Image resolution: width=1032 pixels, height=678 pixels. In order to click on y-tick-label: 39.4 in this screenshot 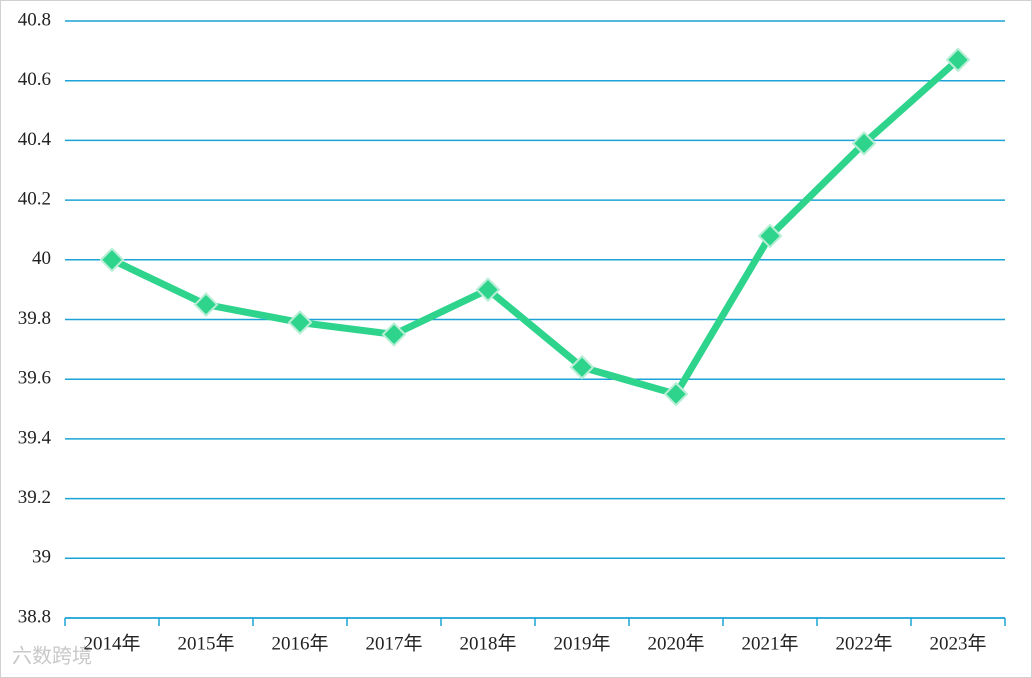, I will do `click(35, 437)`.